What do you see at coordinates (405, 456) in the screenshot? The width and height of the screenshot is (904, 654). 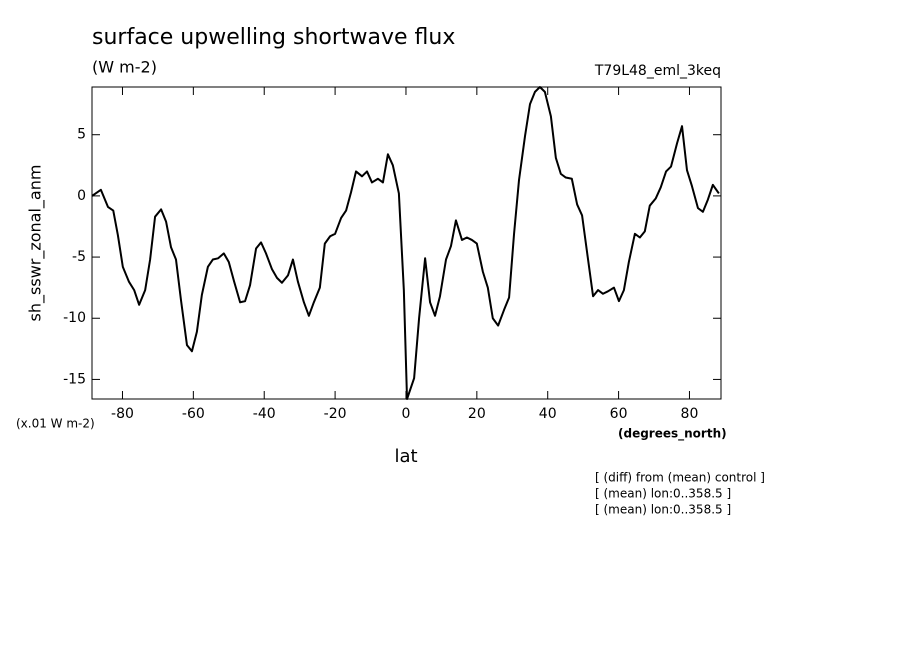 I see `x-axis-label: lat` at bounding box center [405, 456].